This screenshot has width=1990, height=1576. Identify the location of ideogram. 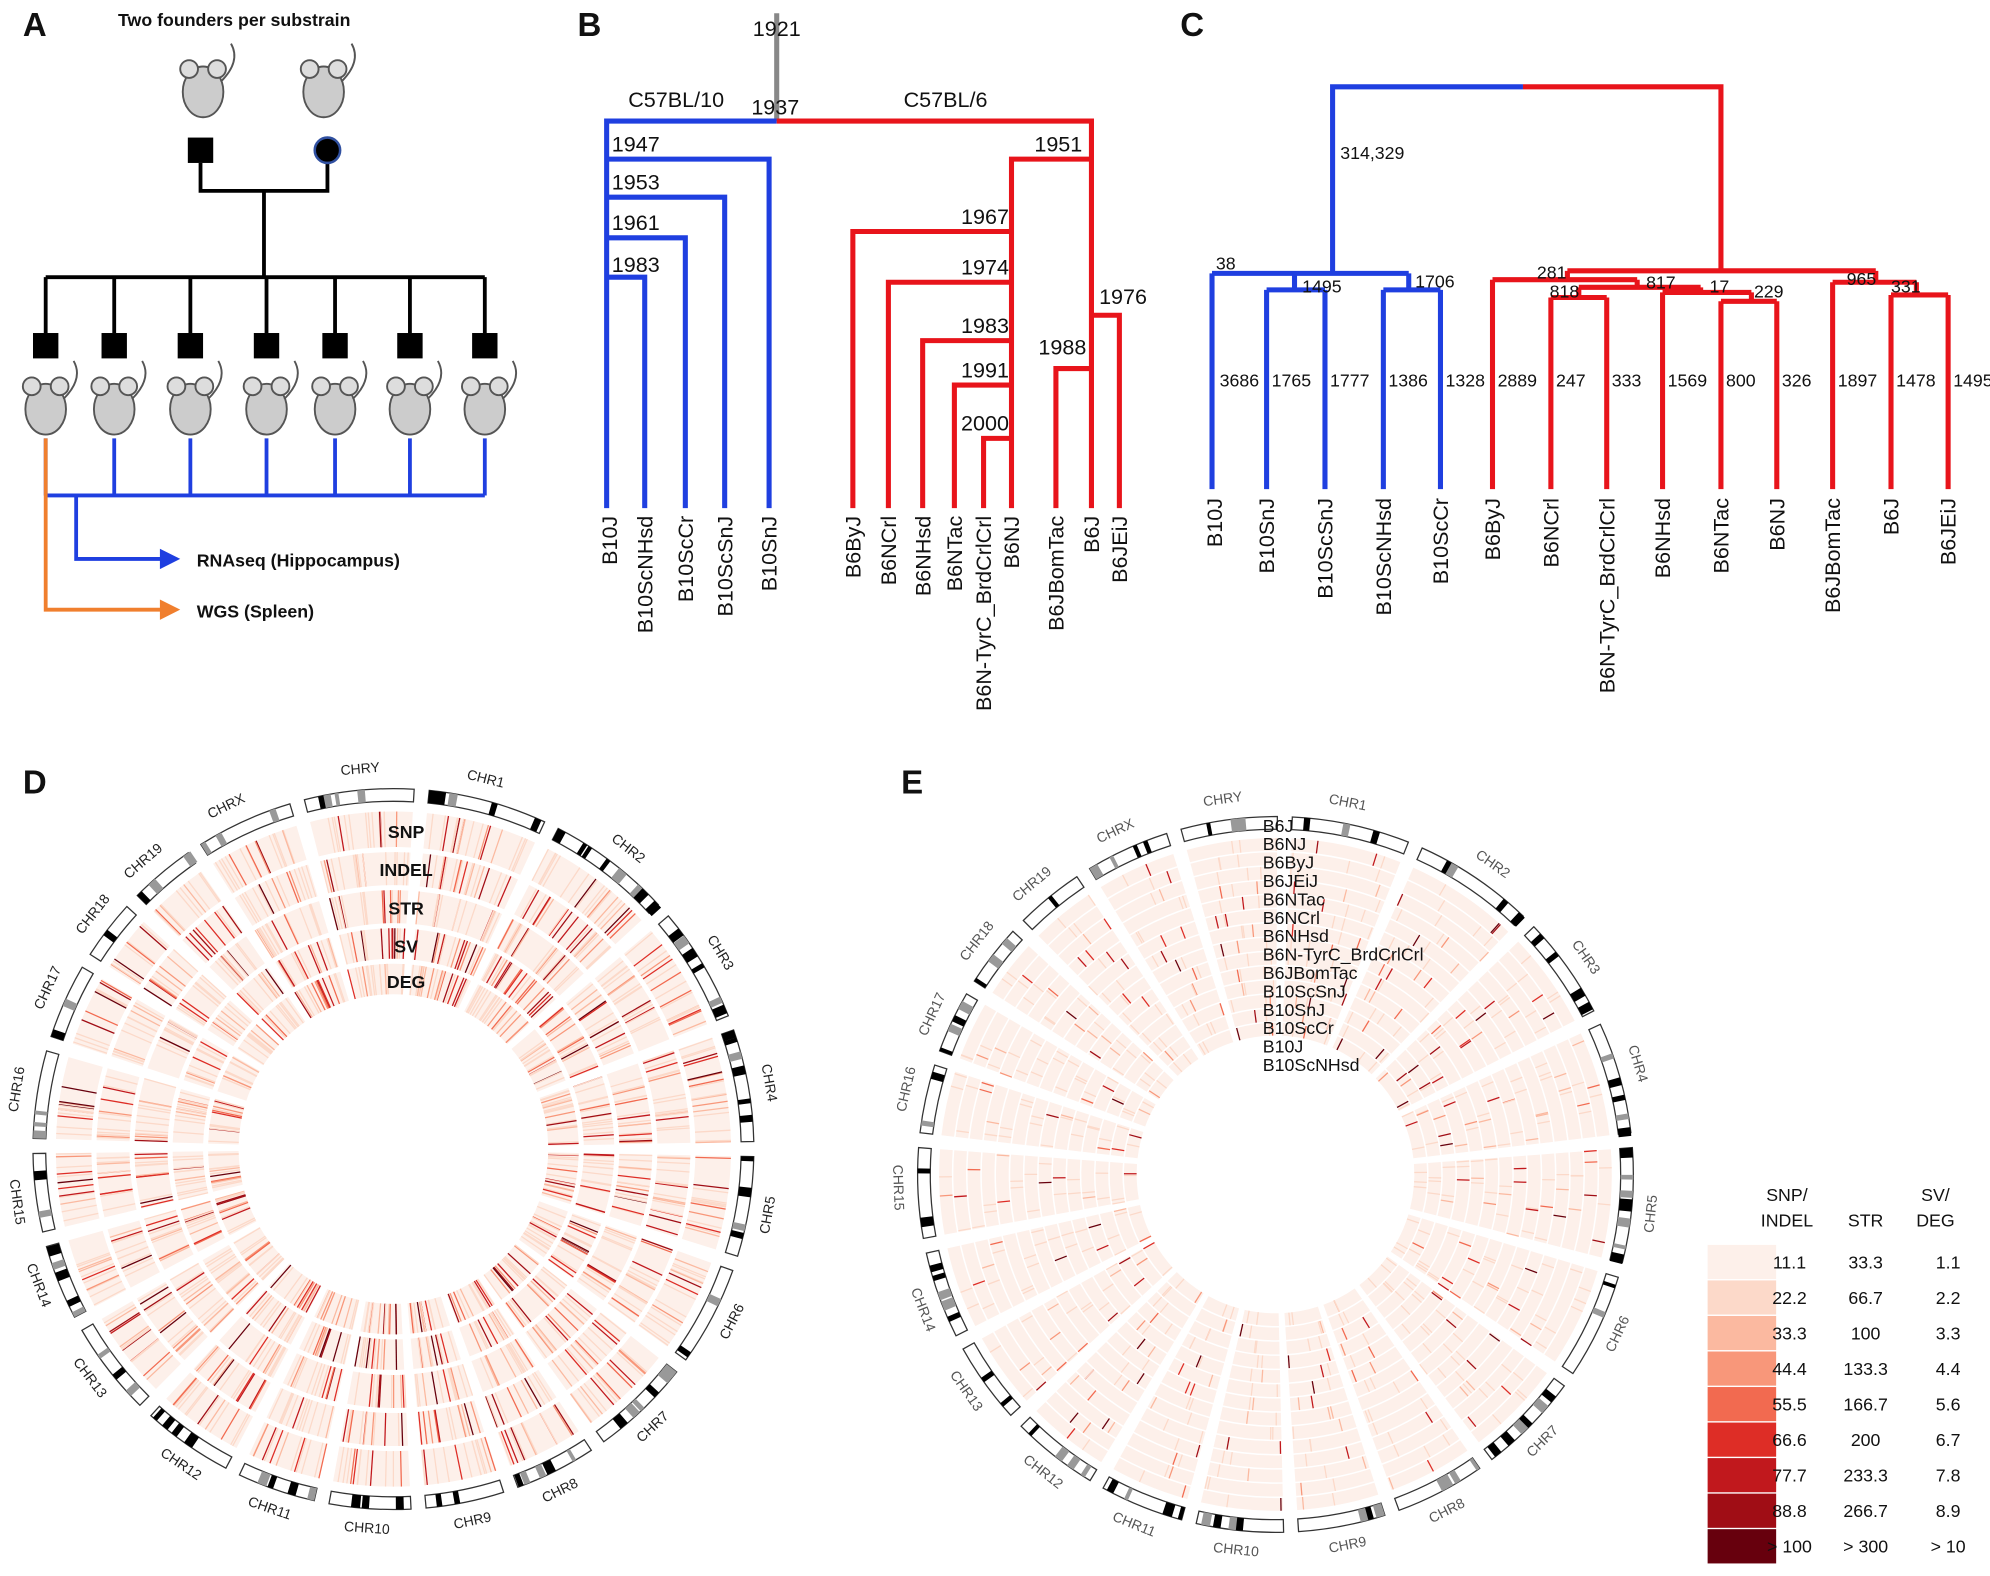
(1130, 856).